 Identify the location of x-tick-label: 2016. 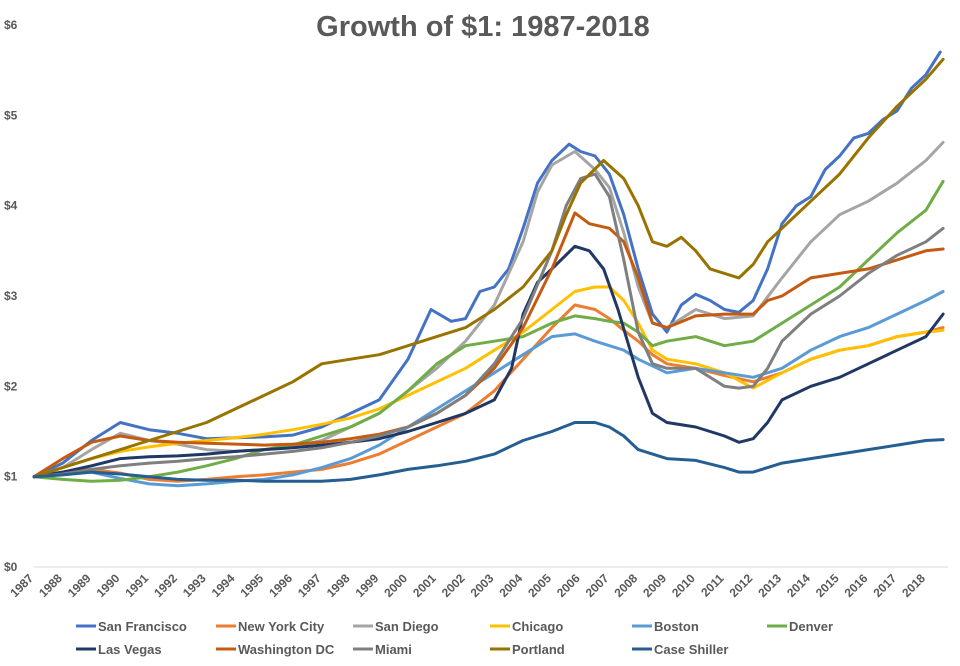
(856, 585).